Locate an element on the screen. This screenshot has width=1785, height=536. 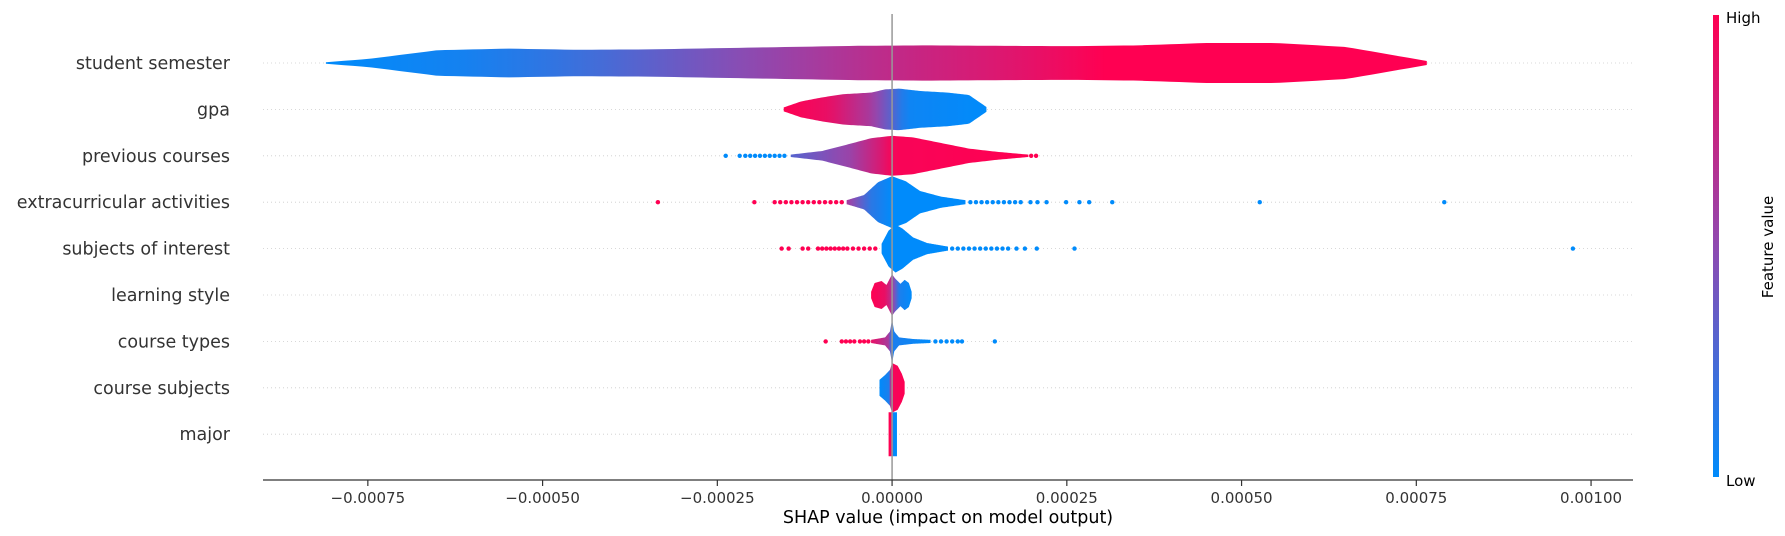
colorbar-low-label: Low is located at coordinates (1741, 481).